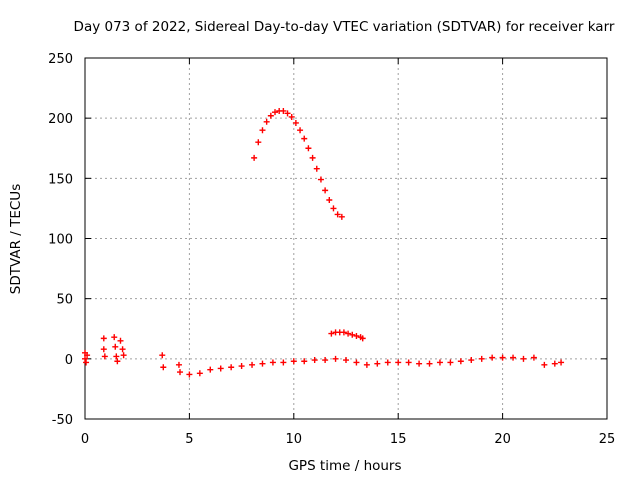 Image resolution: width=640 pixels, height=480 pixels. Describe the element at coordinates (189, 439) in the screenshot. I see `x-tick-label: 5` at that location.